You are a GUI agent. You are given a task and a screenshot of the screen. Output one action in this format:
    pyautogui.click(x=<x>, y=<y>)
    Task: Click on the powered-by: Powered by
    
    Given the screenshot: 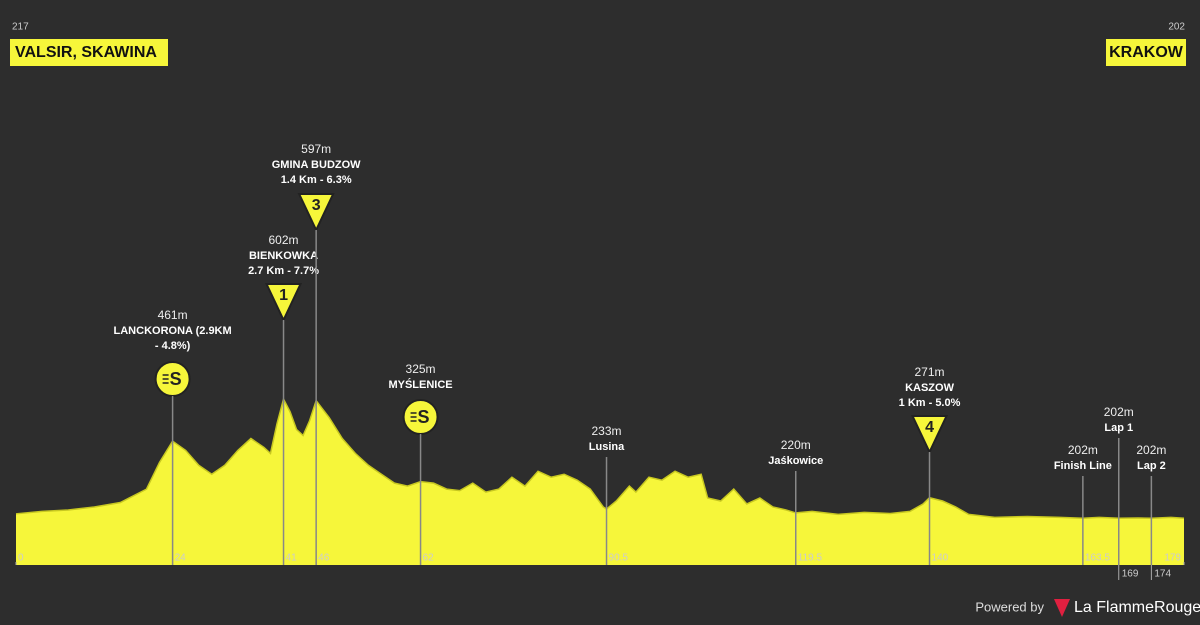 What is the action you would take?
    pyautogui.click(x=1009, y=606)
    